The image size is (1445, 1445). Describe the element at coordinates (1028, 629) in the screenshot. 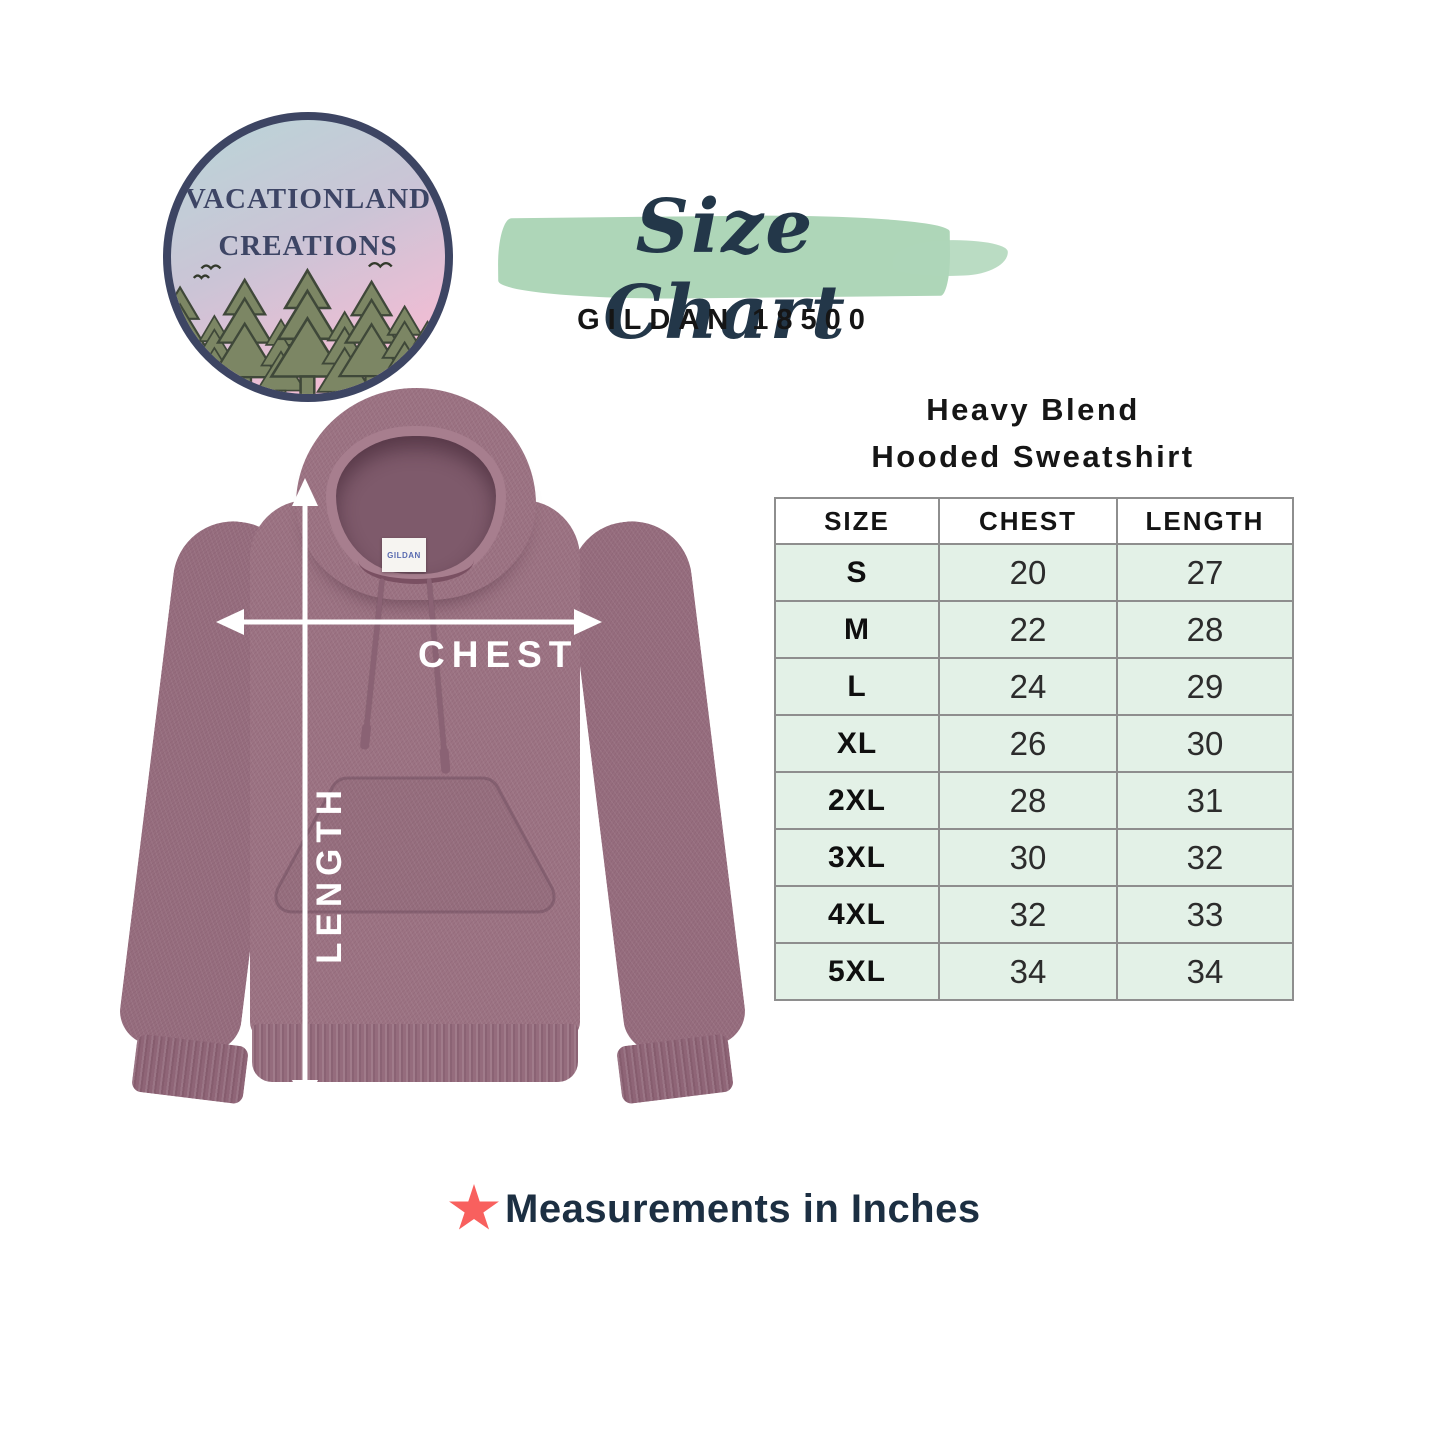

I see `chest-cell: 22` at that location.